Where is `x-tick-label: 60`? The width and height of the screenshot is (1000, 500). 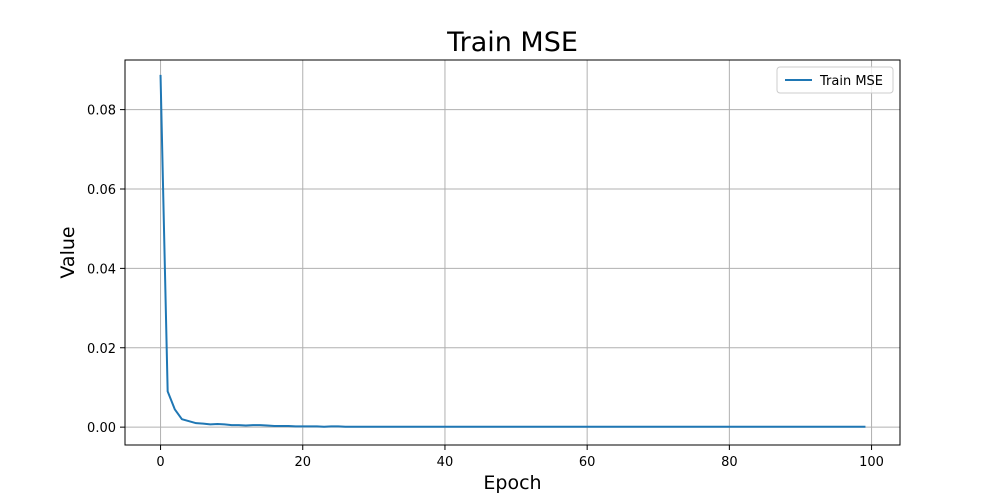 x-tick-label: 60 is located at coordinates (587, 462).